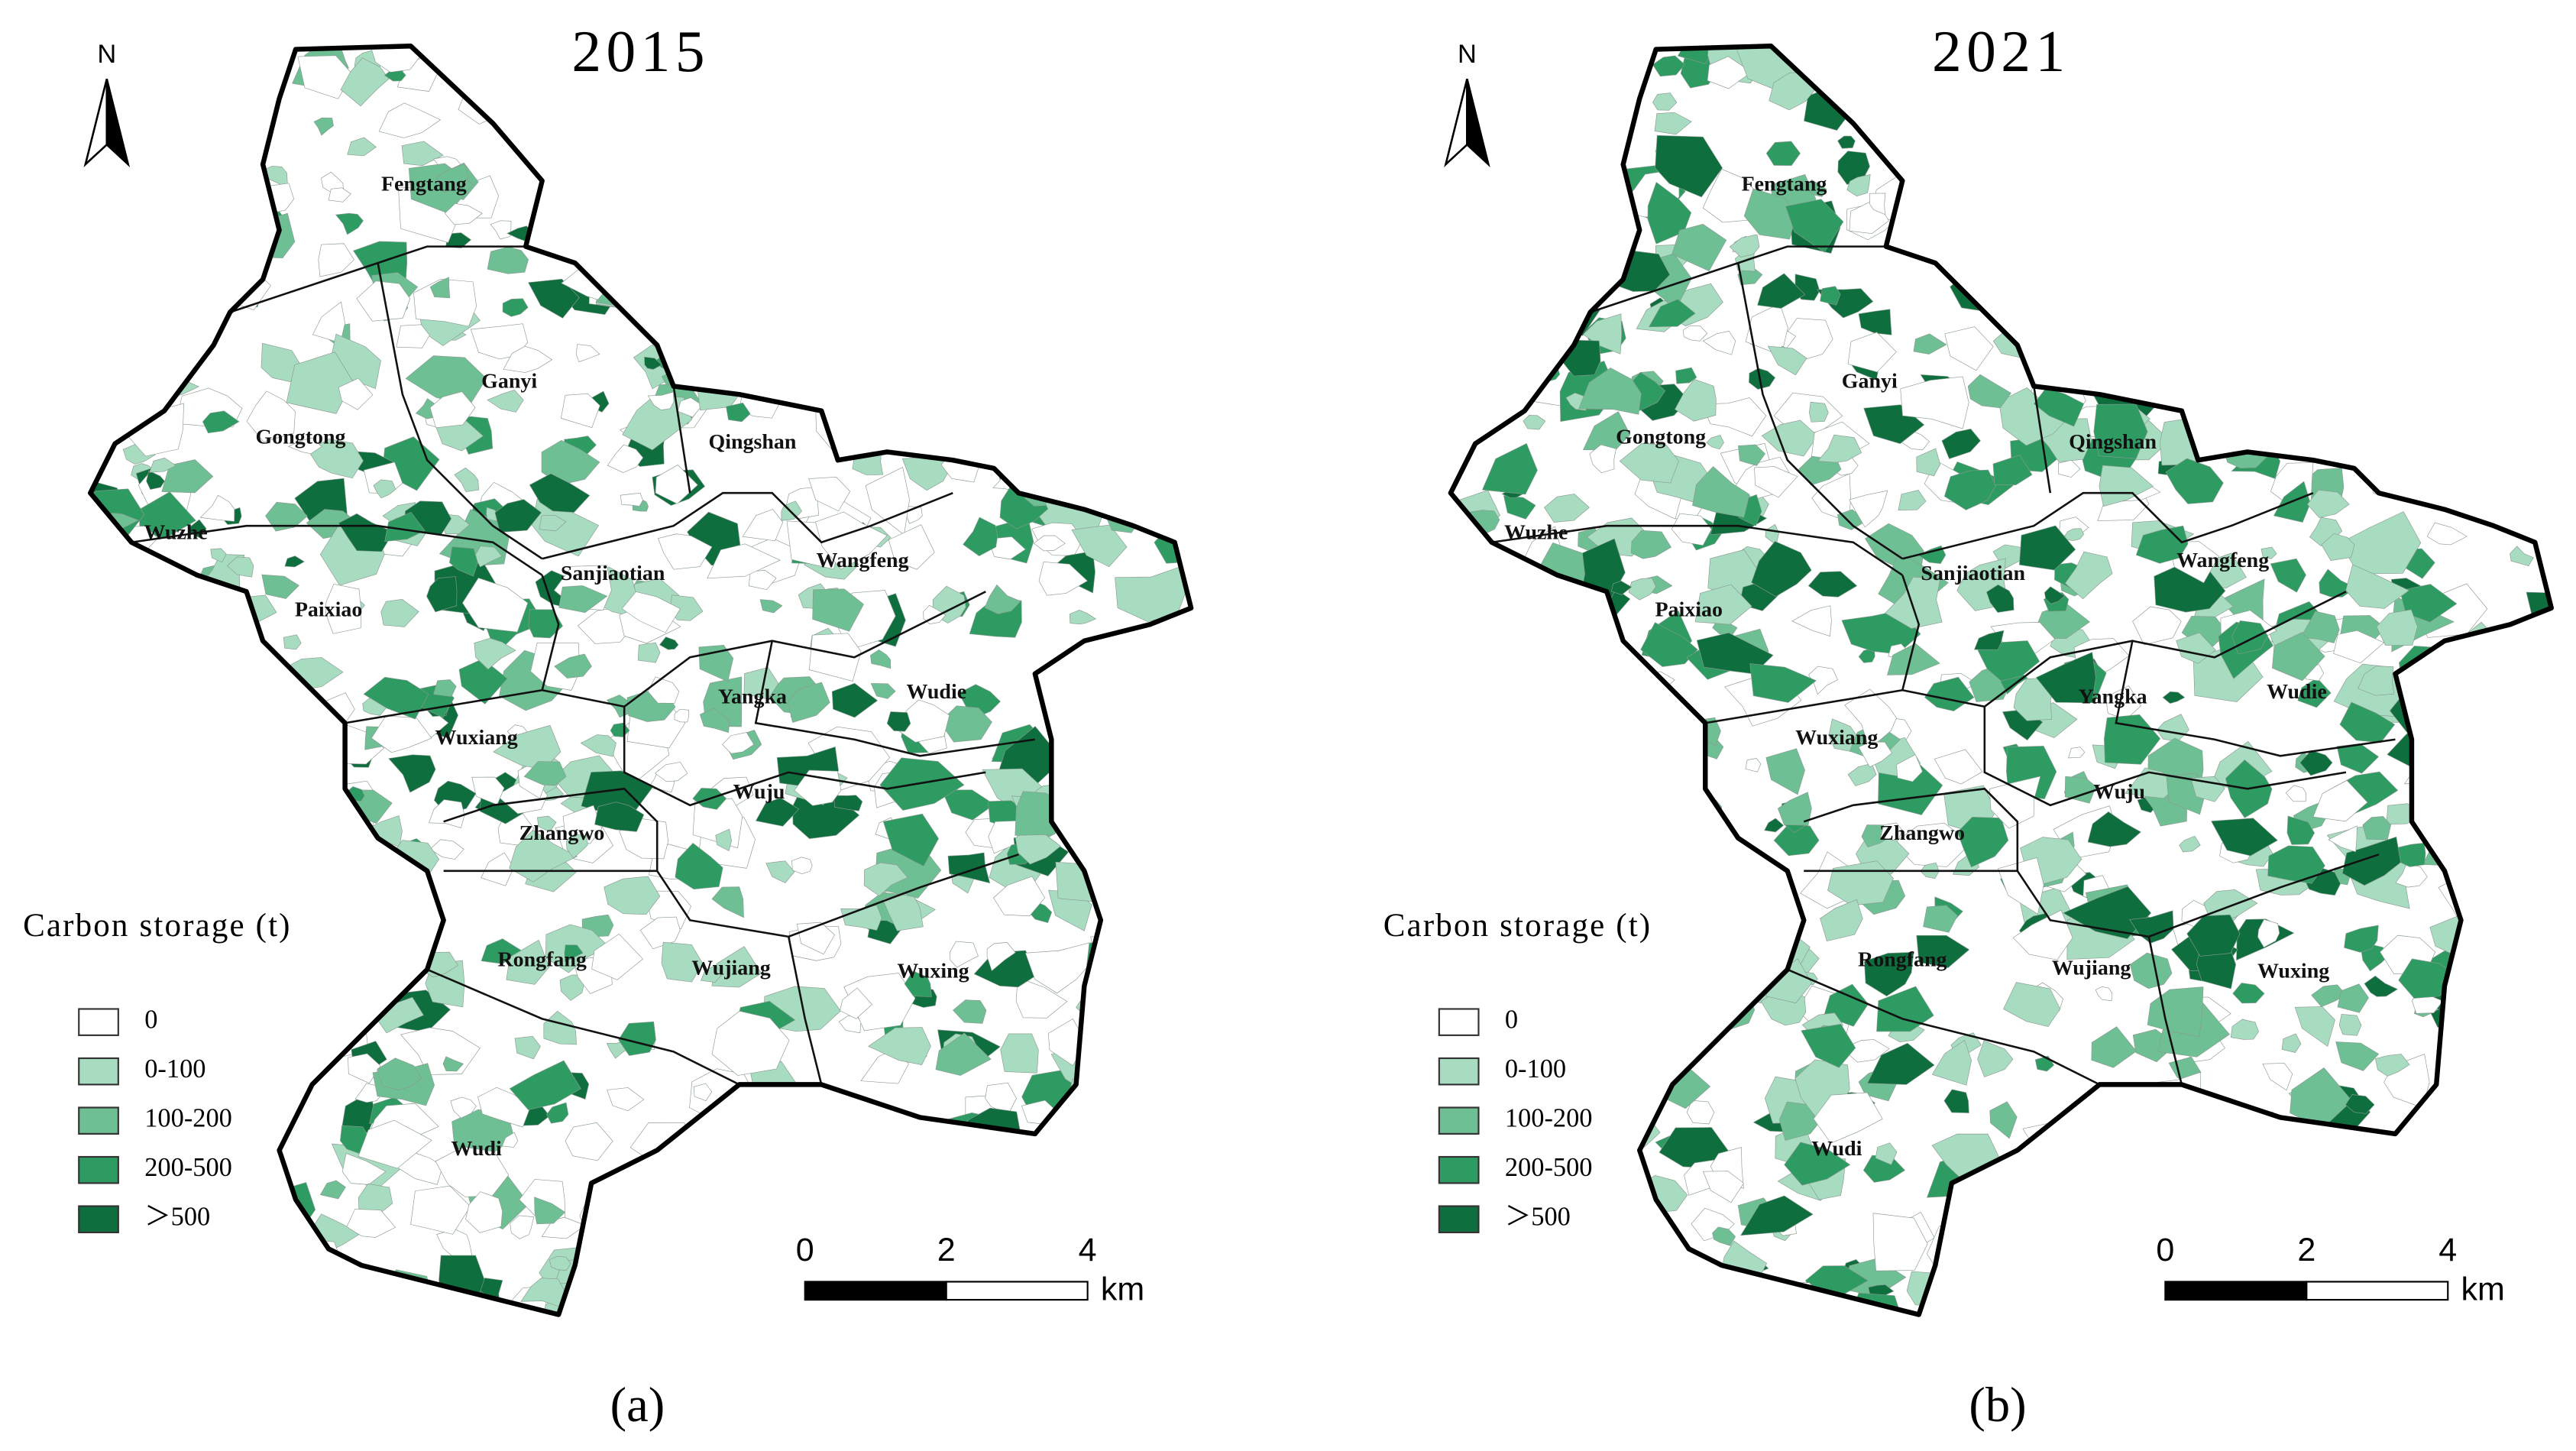 This screenshot has width=2576, height=1451. I want to click on scale-label: 0, so click(805, 1250).